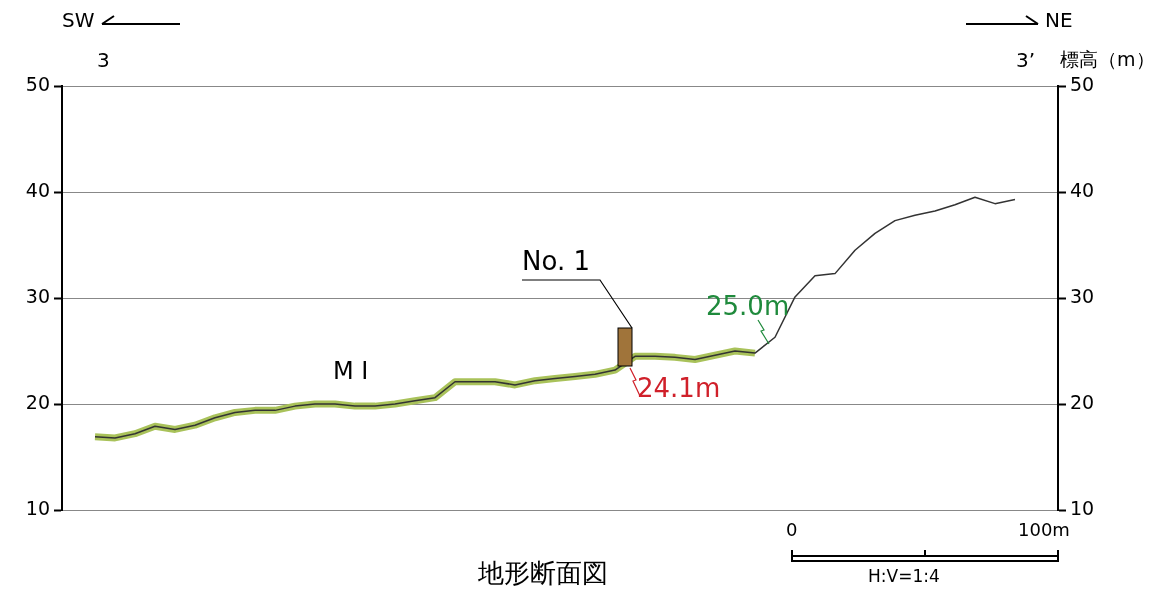  What do you see at coordinates (1082, 295) in the screenshot?
I see `y2-tick-label: 30` at bounding box center [1082, 295].